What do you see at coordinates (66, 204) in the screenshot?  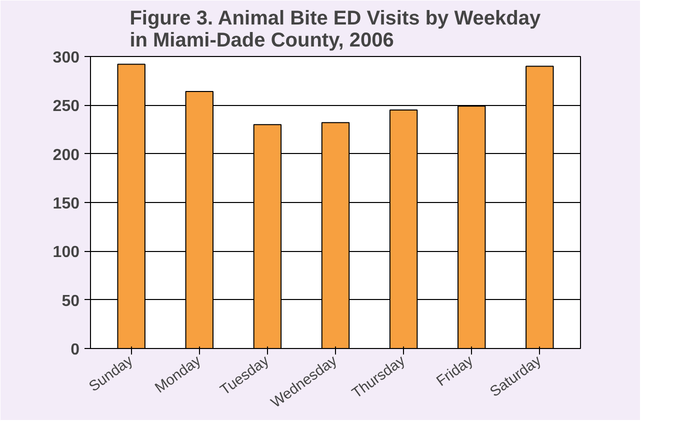 I see `y-tick-label: 150` at bounding box center [66, 204].